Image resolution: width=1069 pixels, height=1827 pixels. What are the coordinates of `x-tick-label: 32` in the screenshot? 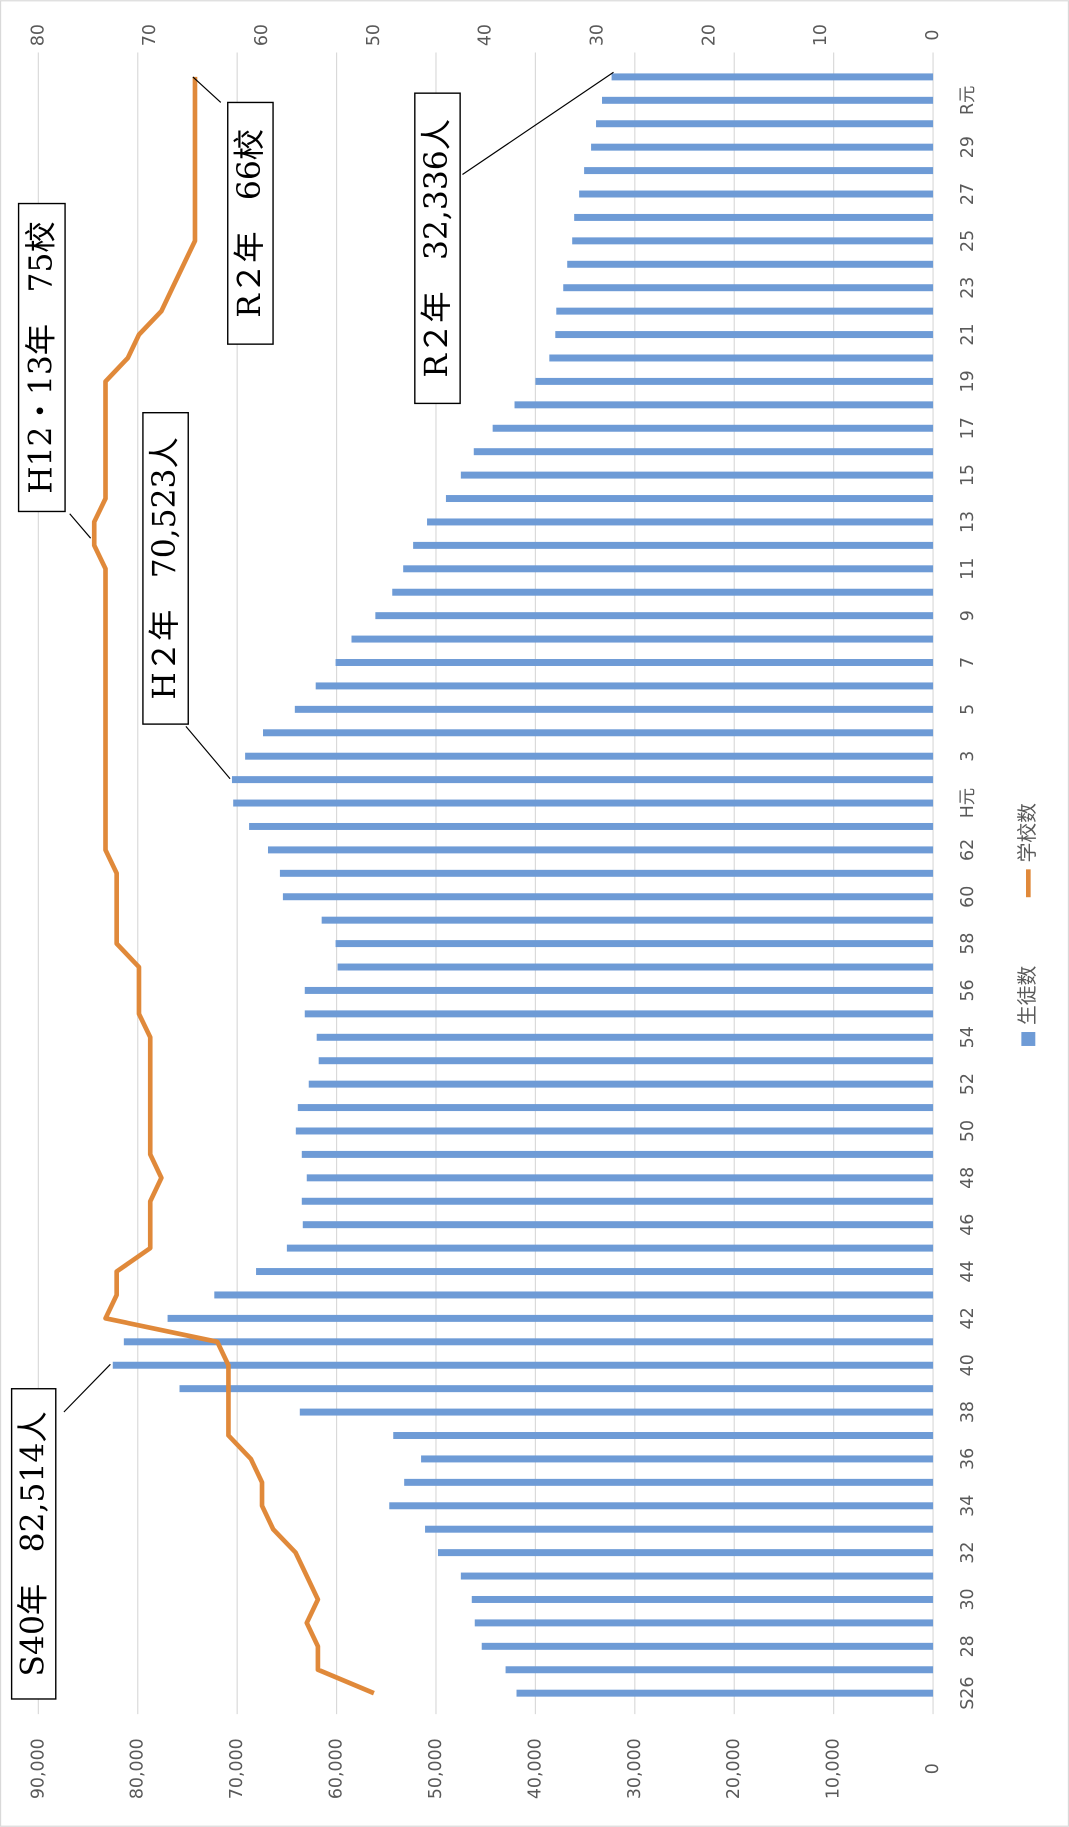 It's located at (968, 1553).